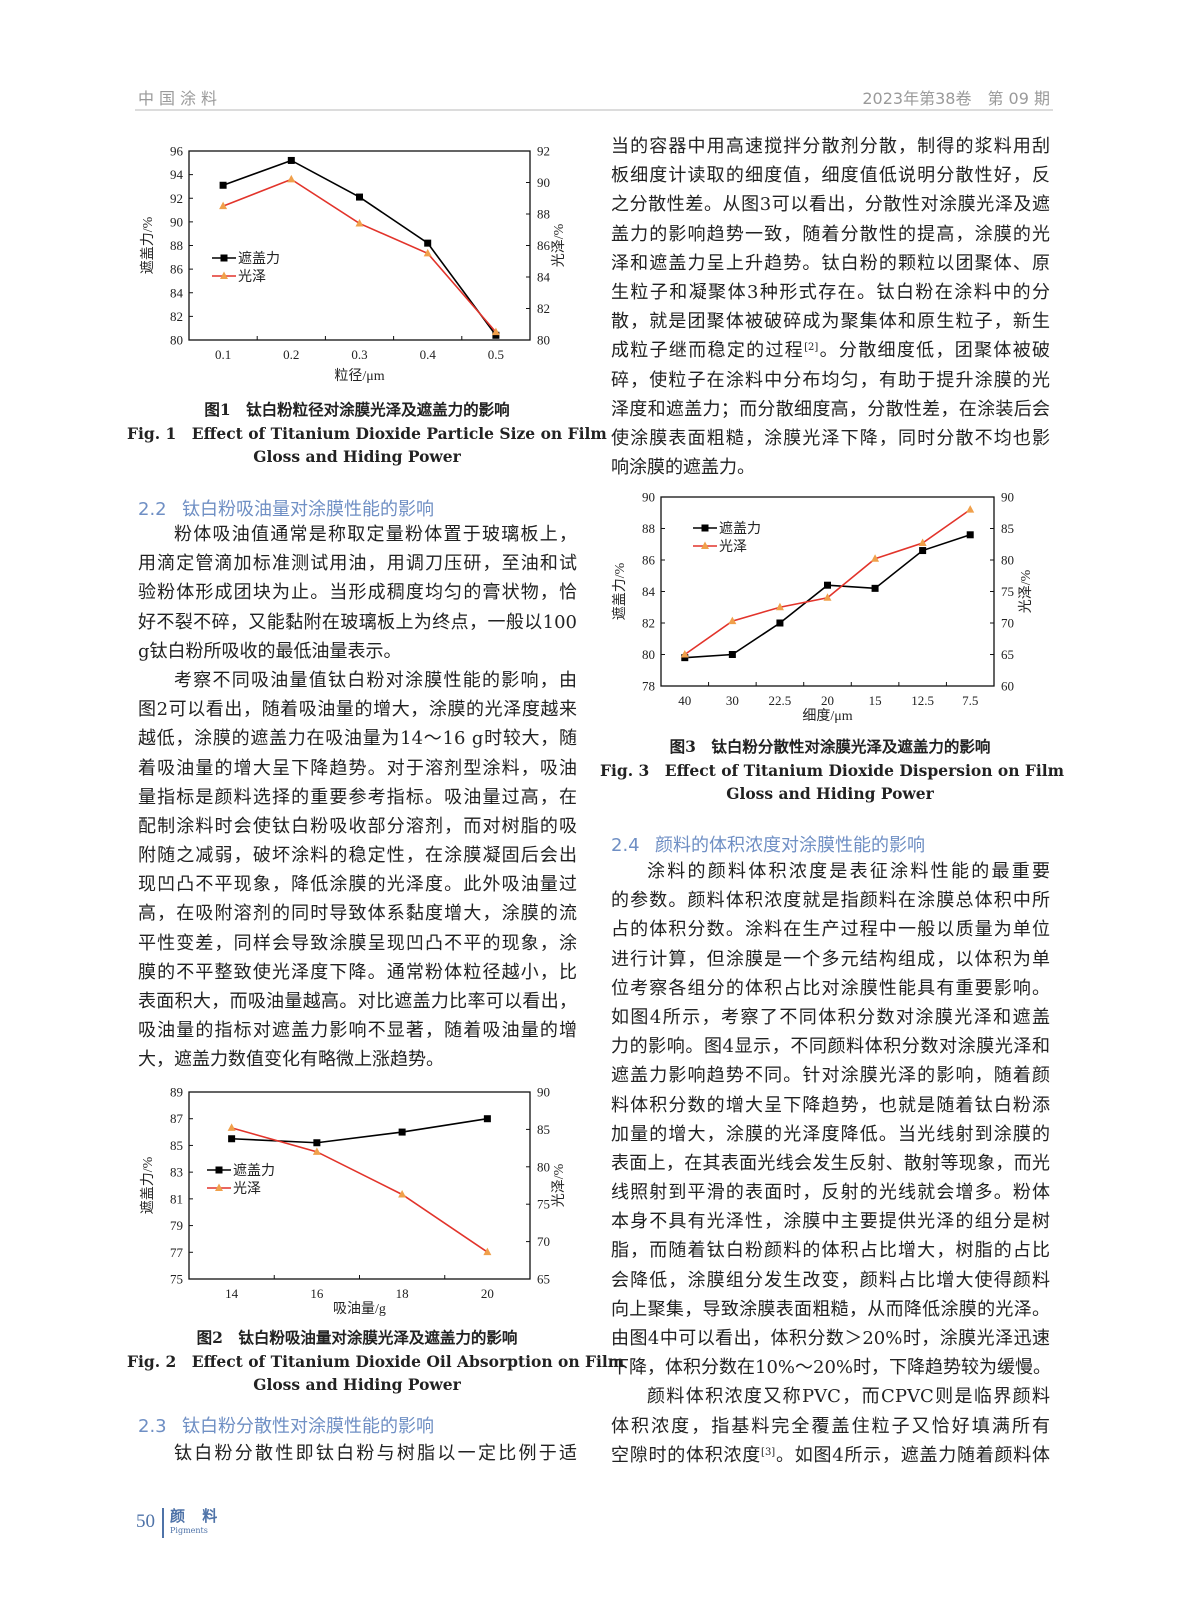  Describe the element at coordinates (176, 1172) in the screenshot. I see `y-tick-label: 83` at that location.